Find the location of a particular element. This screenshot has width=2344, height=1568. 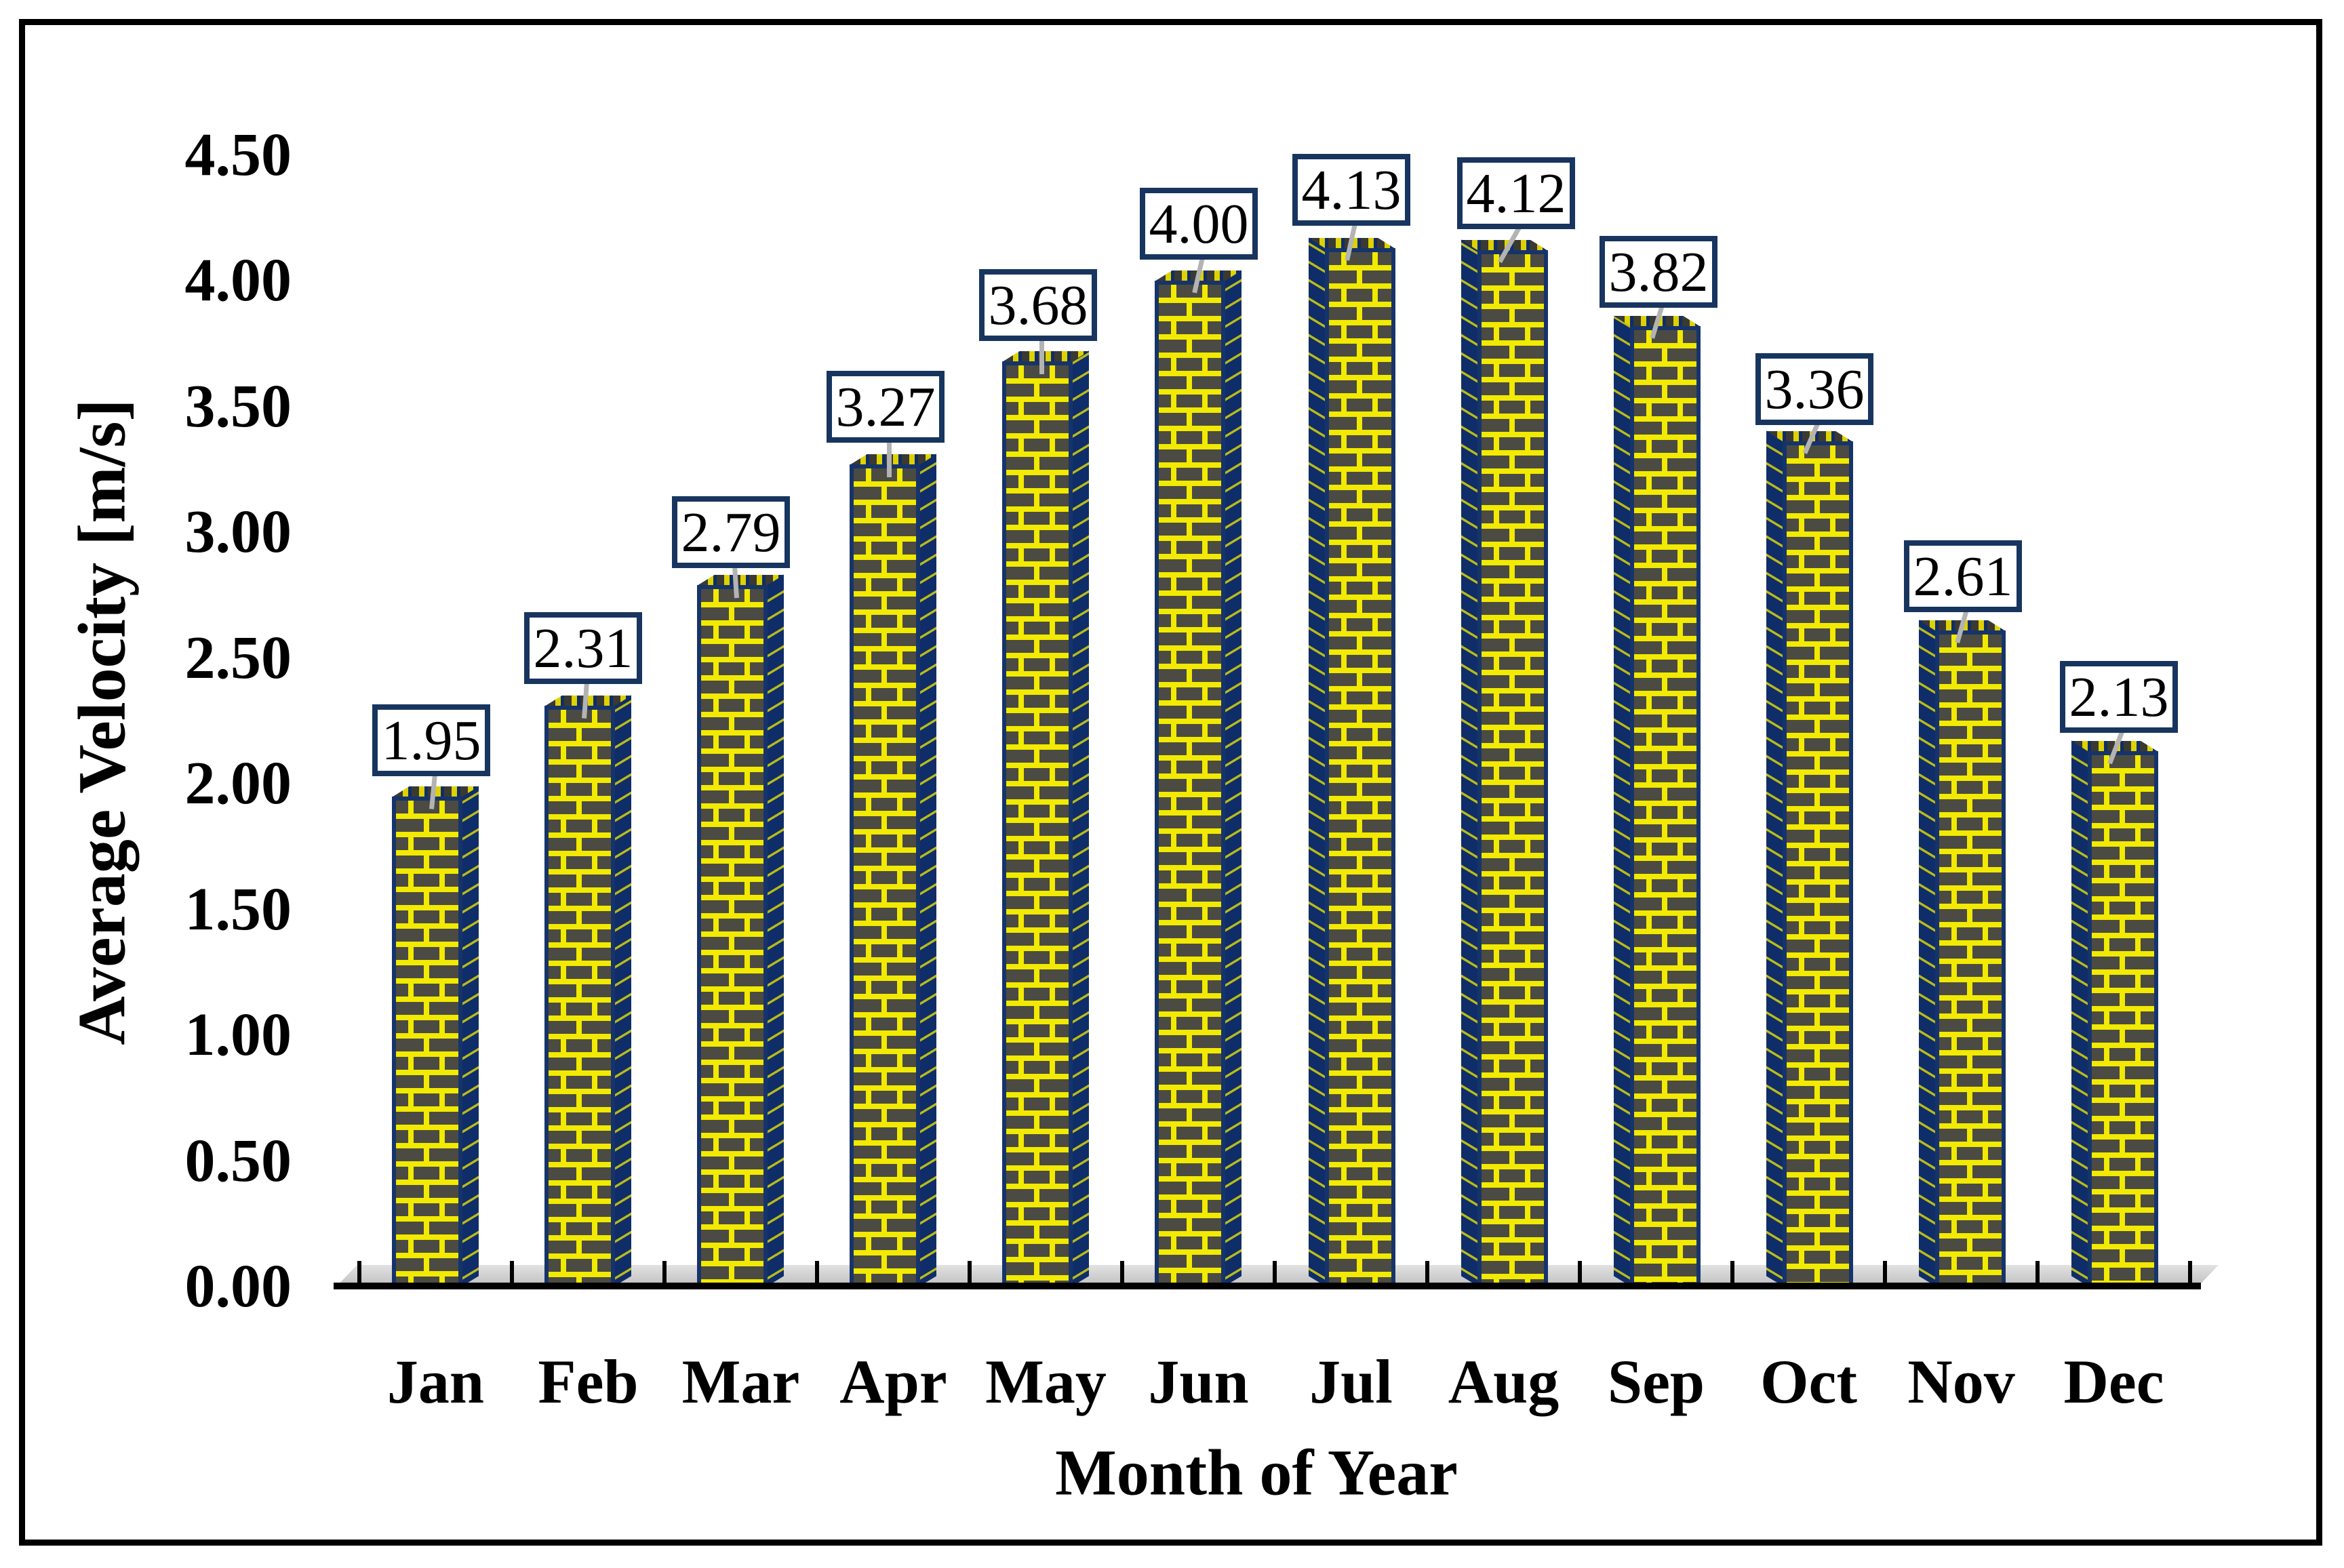

x-axis-category-label: Oct is located at coordinates (1809, 1382).